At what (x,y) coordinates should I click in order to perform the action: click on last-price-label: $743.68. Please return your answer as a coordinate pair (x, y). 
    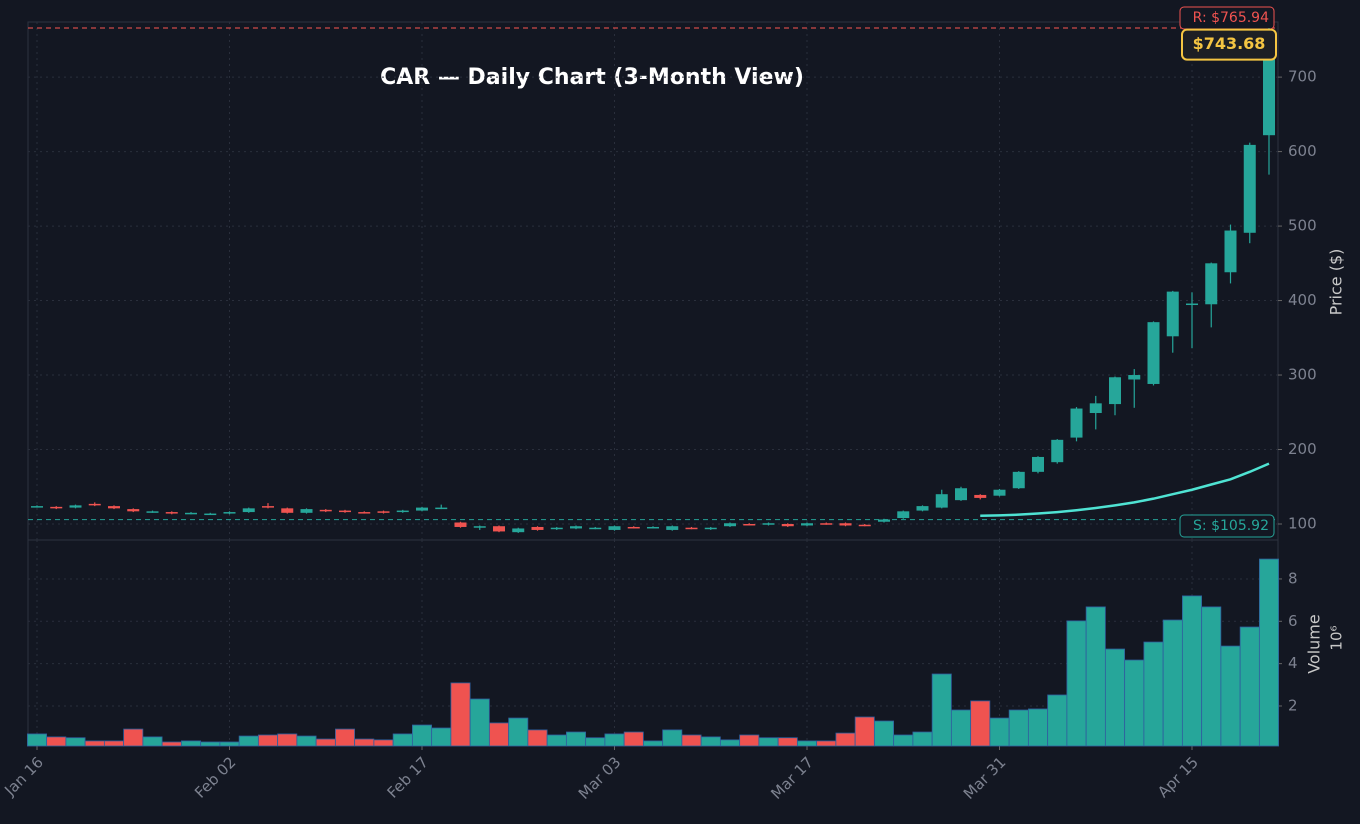
    Looking at the image, I should click on (1229, 43).